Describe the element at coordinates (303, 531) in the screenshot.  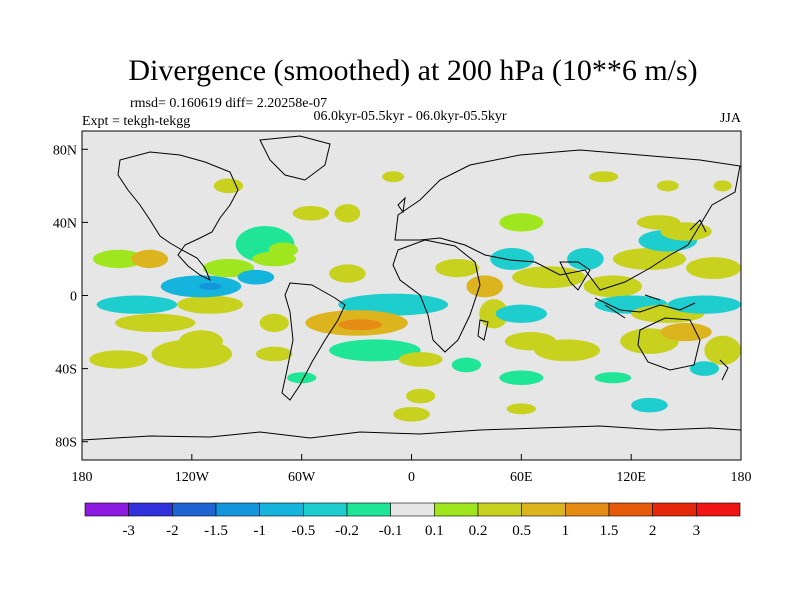
I see `colorbar-label-4: -0.5` at that location.